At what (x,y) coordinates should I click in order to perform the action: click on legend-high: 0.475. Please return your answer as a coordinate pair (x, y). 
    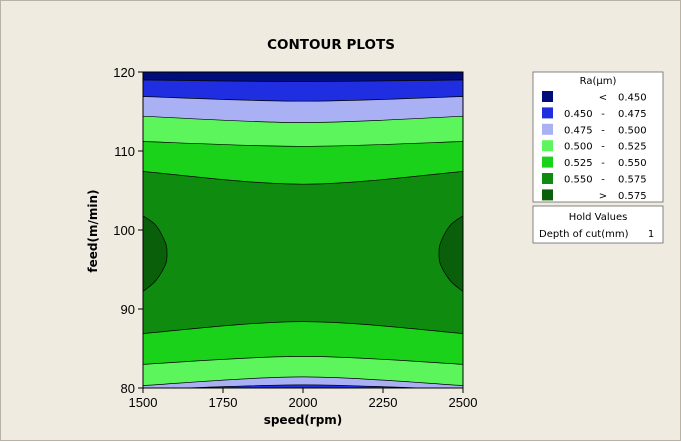
    Looking at the image, I should click on (632, 114).